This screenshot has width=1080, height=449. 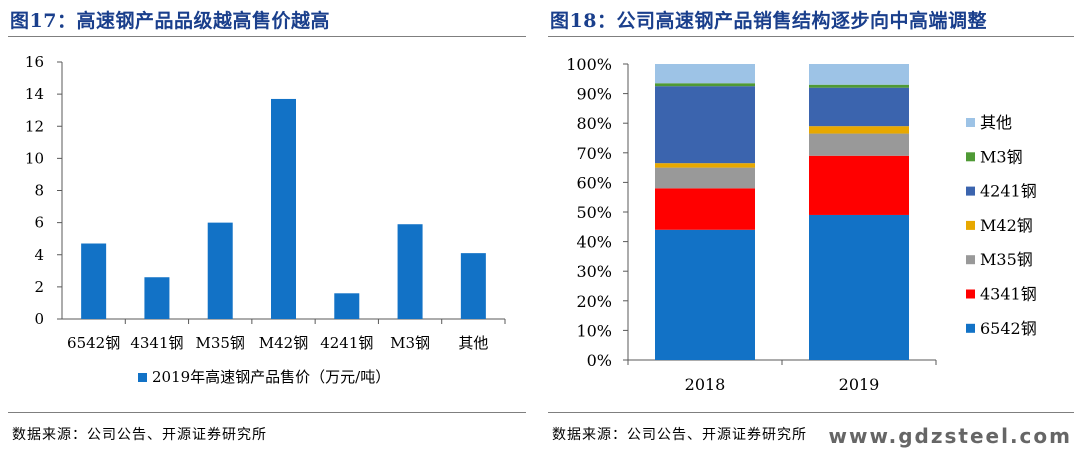 What do you see at coordinates (39, 255) in the screenshot?
I see `y-tick-label: 4` at bounding box center [39, 255].